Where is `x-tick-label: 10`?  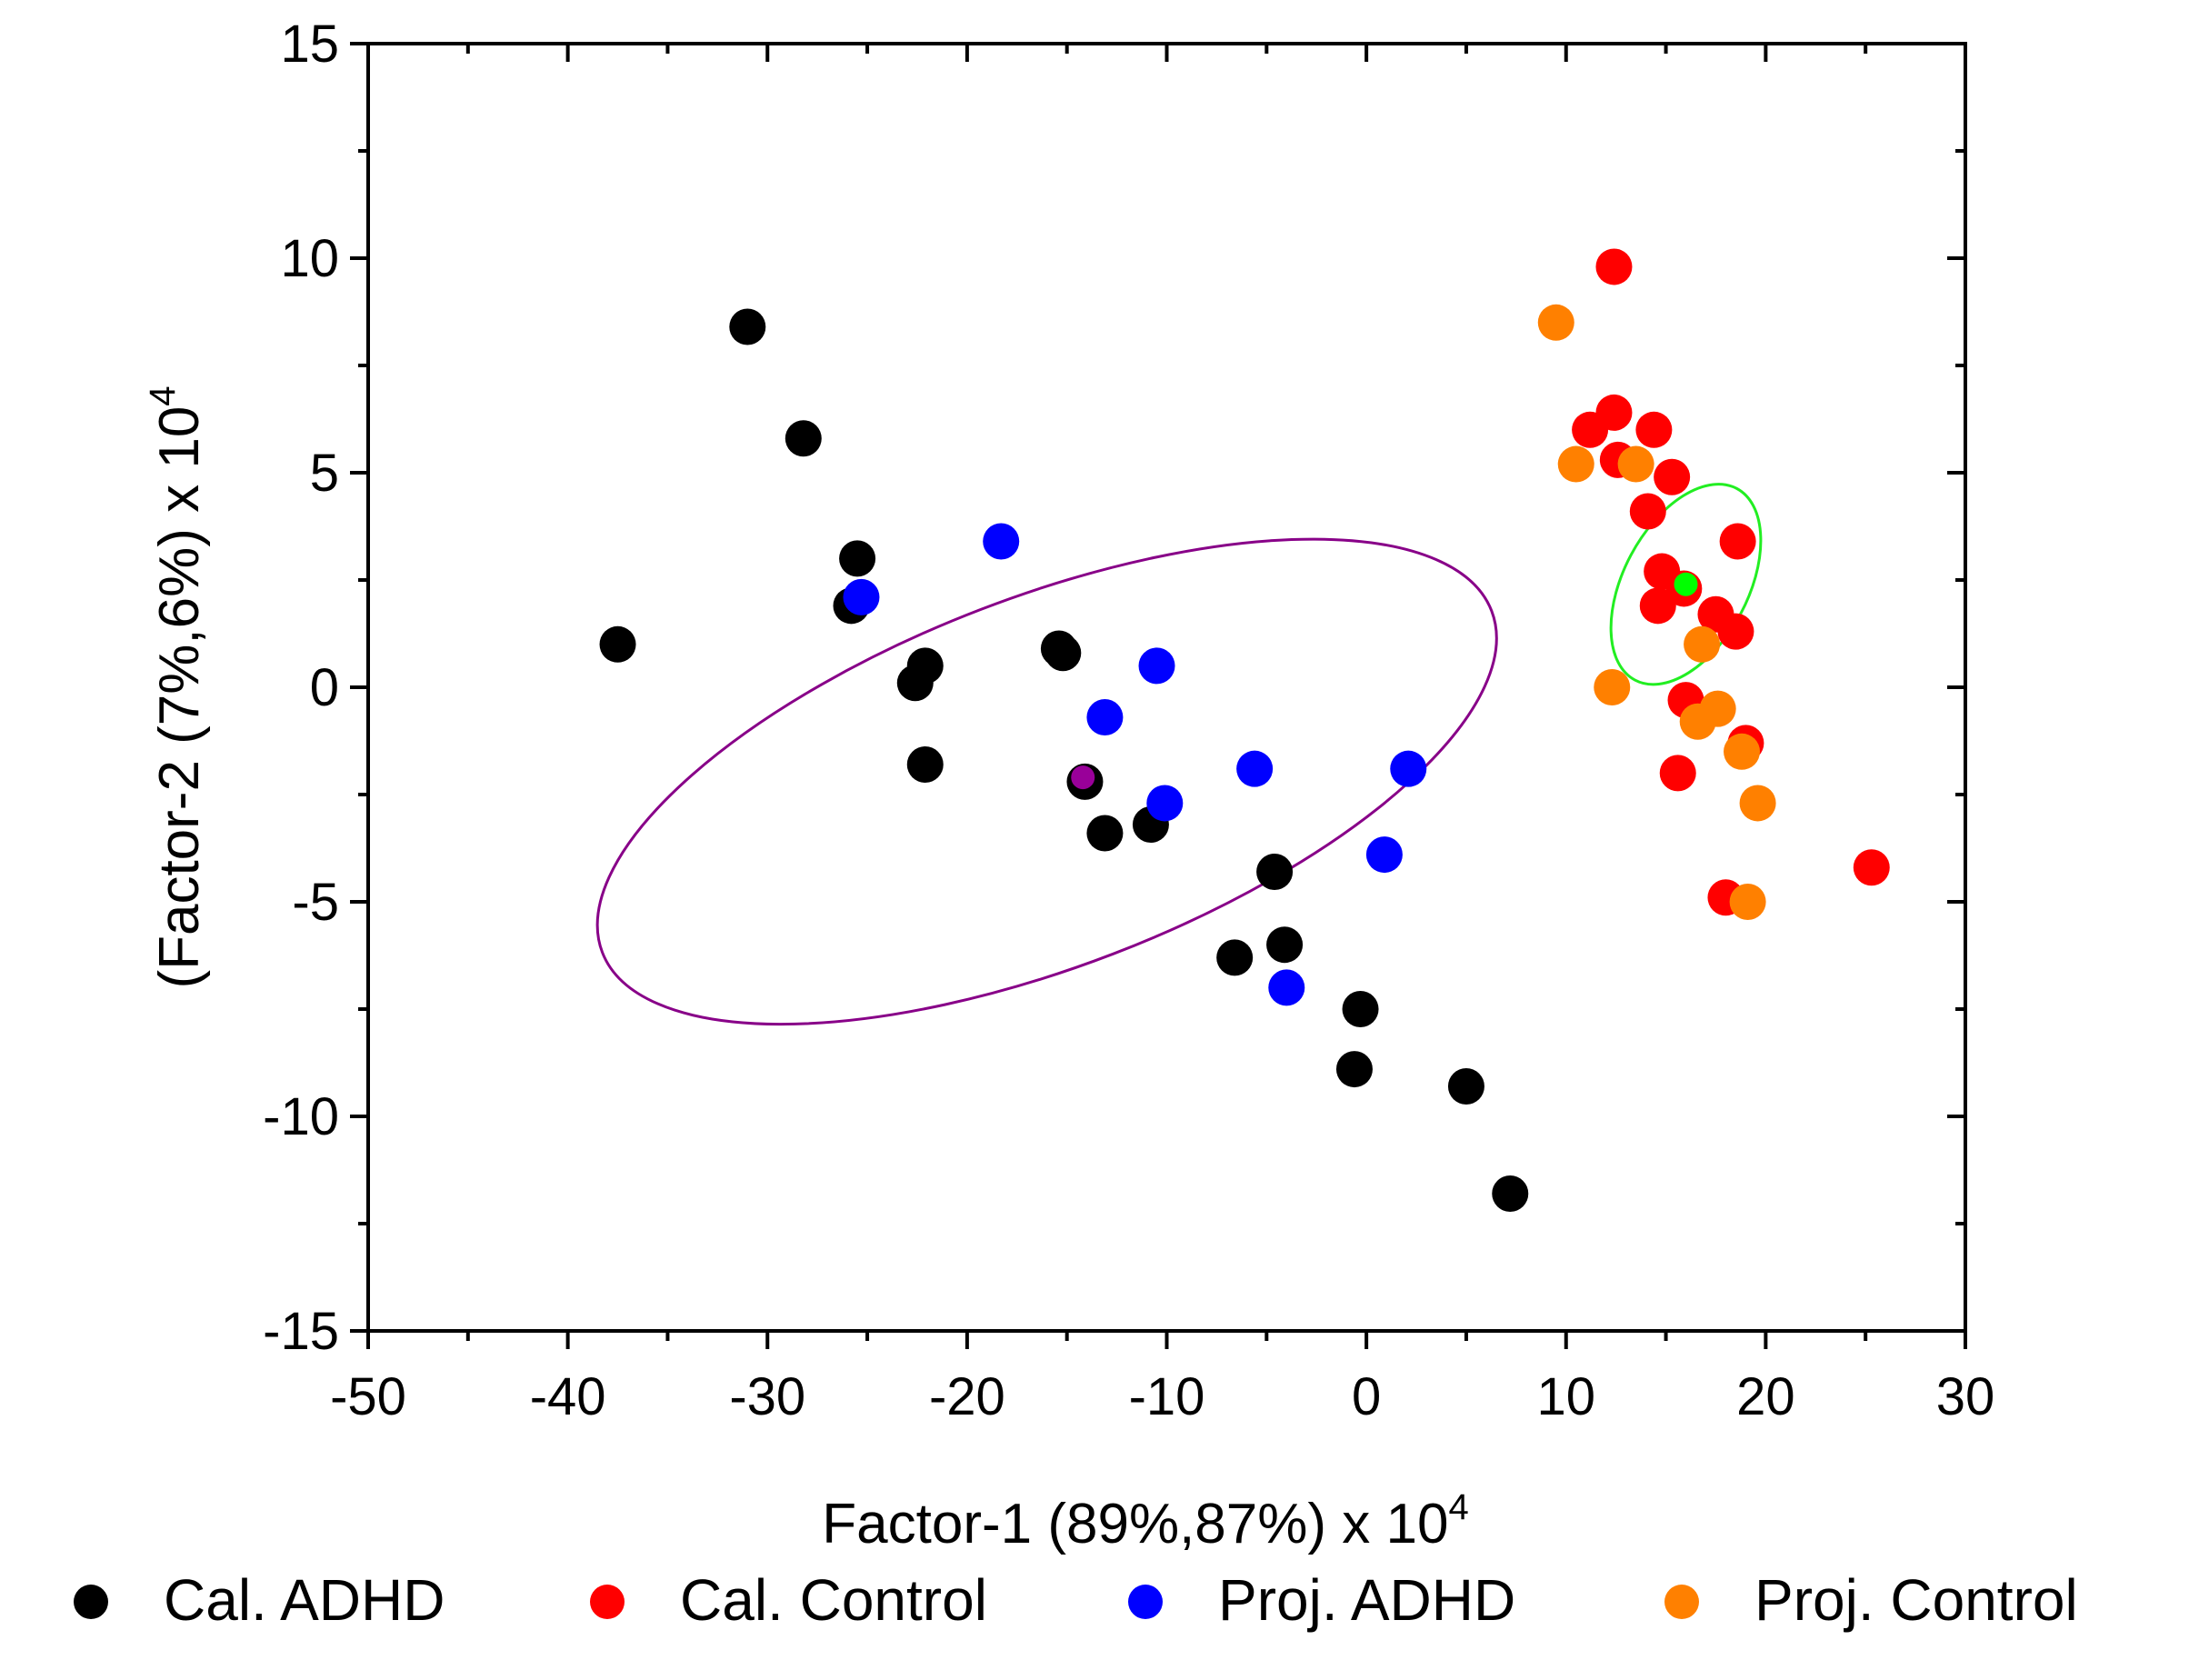 x-tick-label: 10 is located at coordinates (1566, 1396).